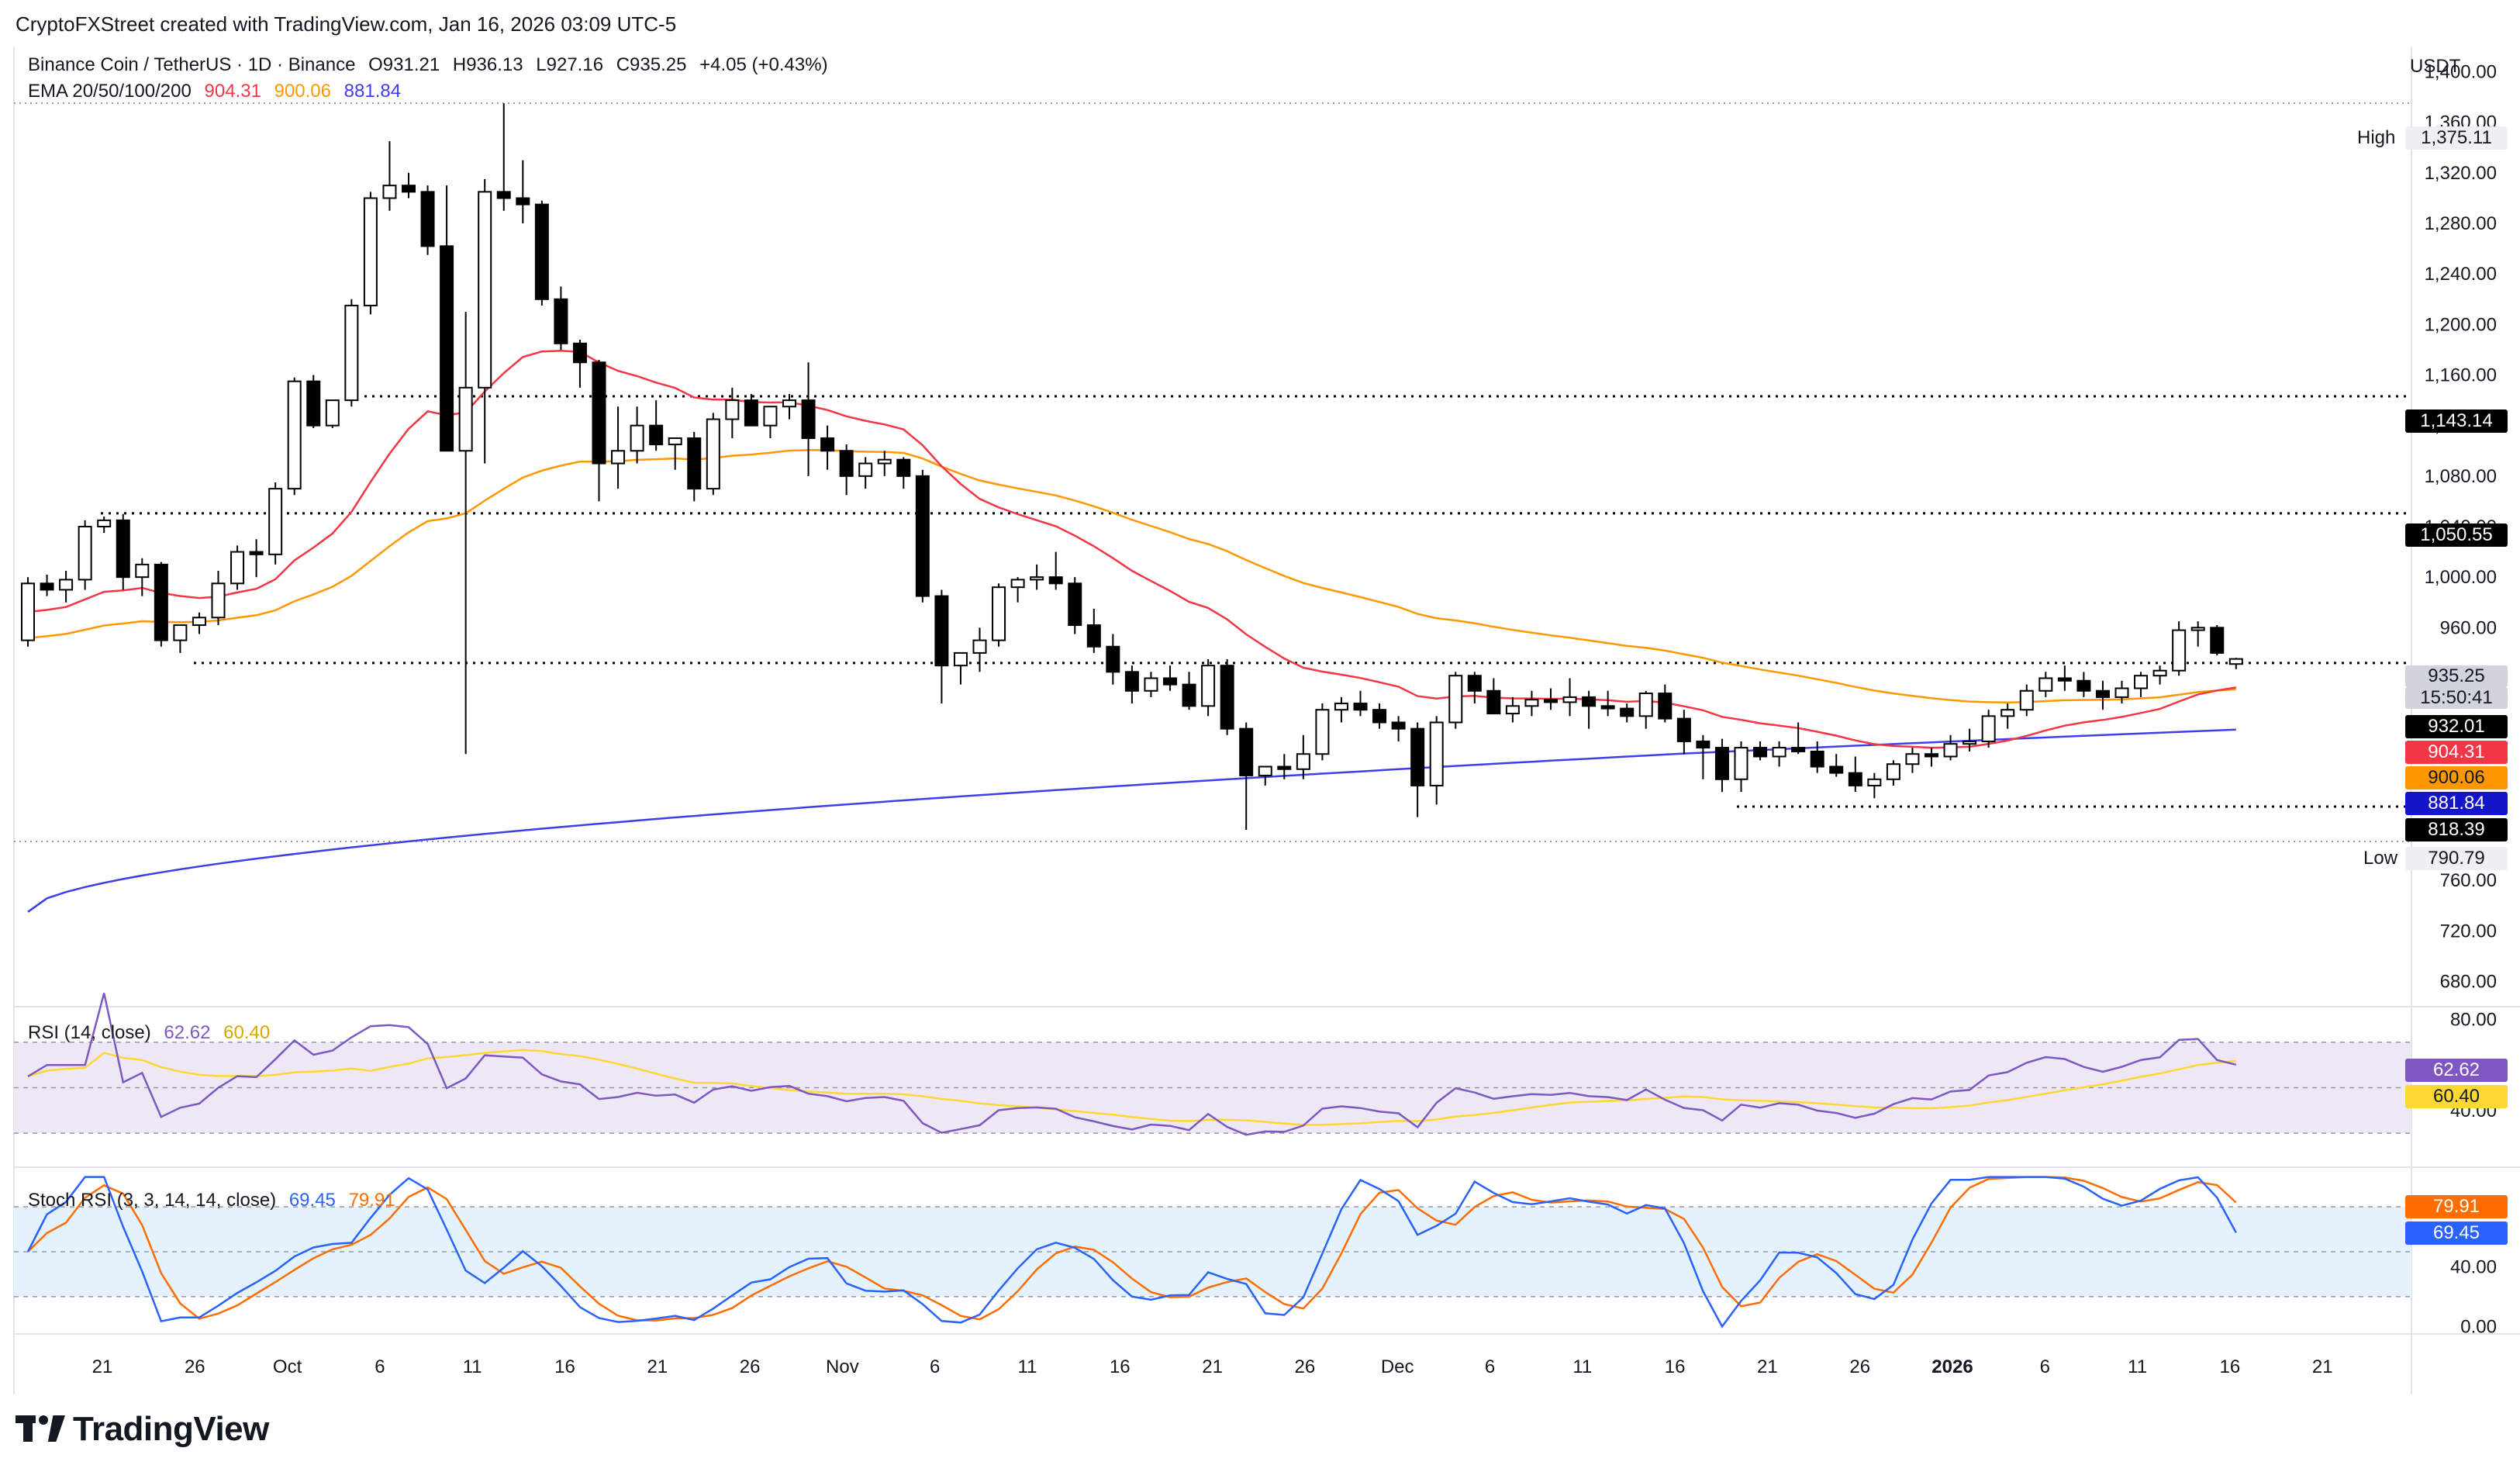 The width and height of the screenshot is (2520, 1472). What do you see at coordinates (2478, 1326) in the screenshot?
I see `stoch-tick-label: 0.00` at bounding box center [2478, 1326].